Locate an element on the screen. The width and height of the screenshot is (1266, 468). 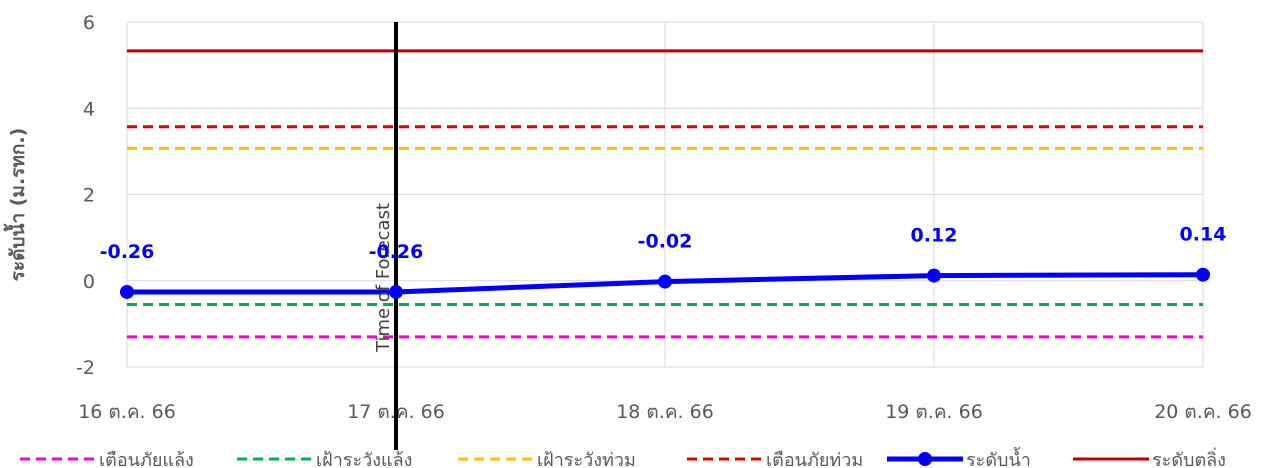
data-labels: -0.26 -0.26 -0.02 0.12 0.14 is located at coordinates (663, 243).